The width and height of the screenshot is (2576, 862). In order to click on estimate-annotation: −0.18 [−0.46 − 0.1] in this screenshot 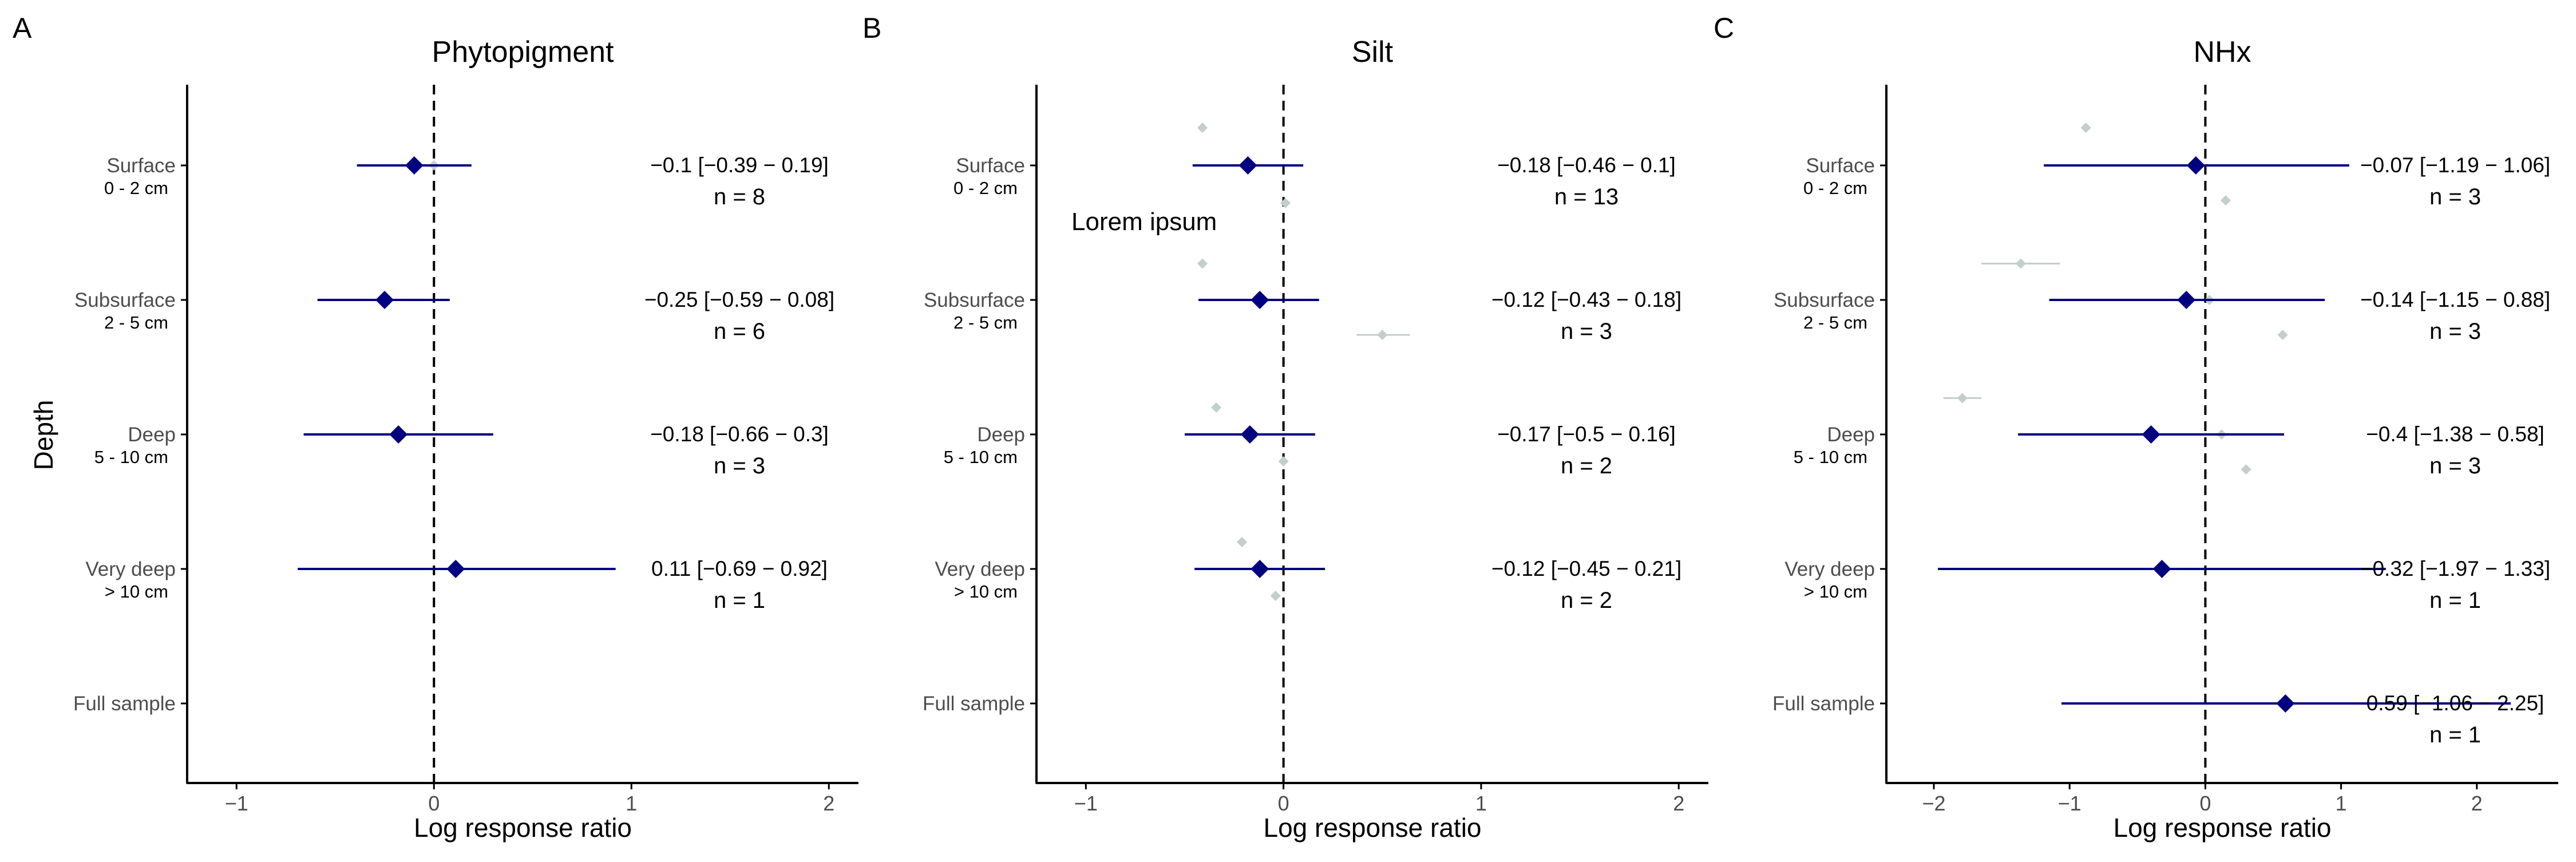, I will do `click(1586, 165)`.